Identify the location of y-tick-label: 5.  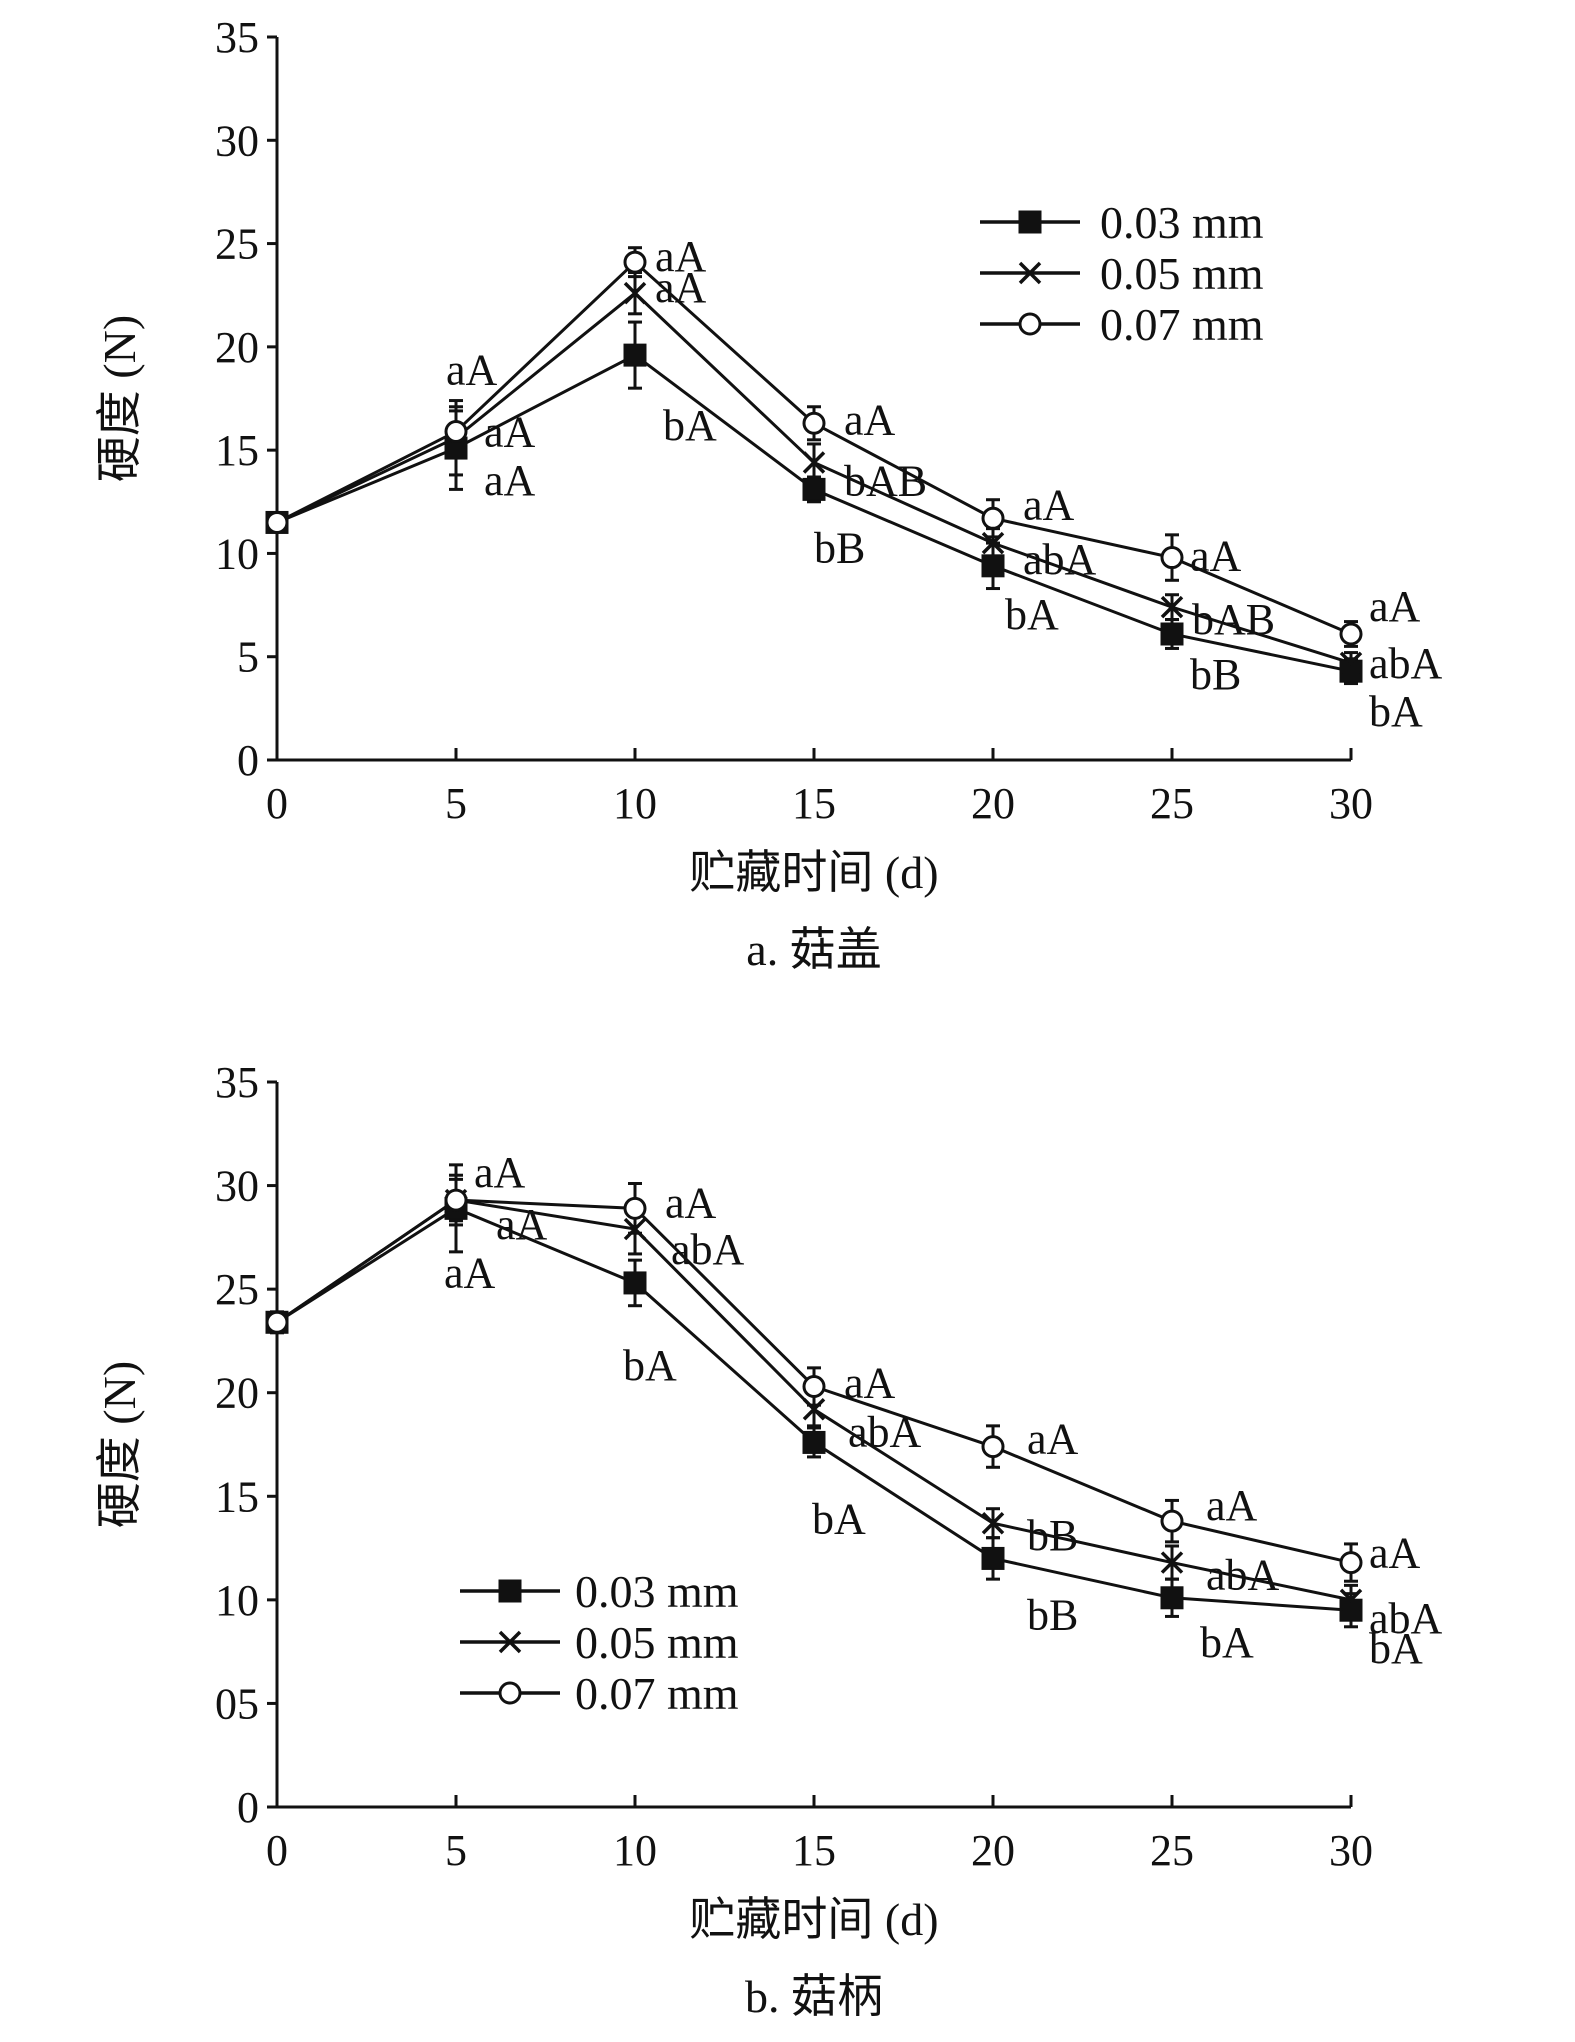
(248, 657).